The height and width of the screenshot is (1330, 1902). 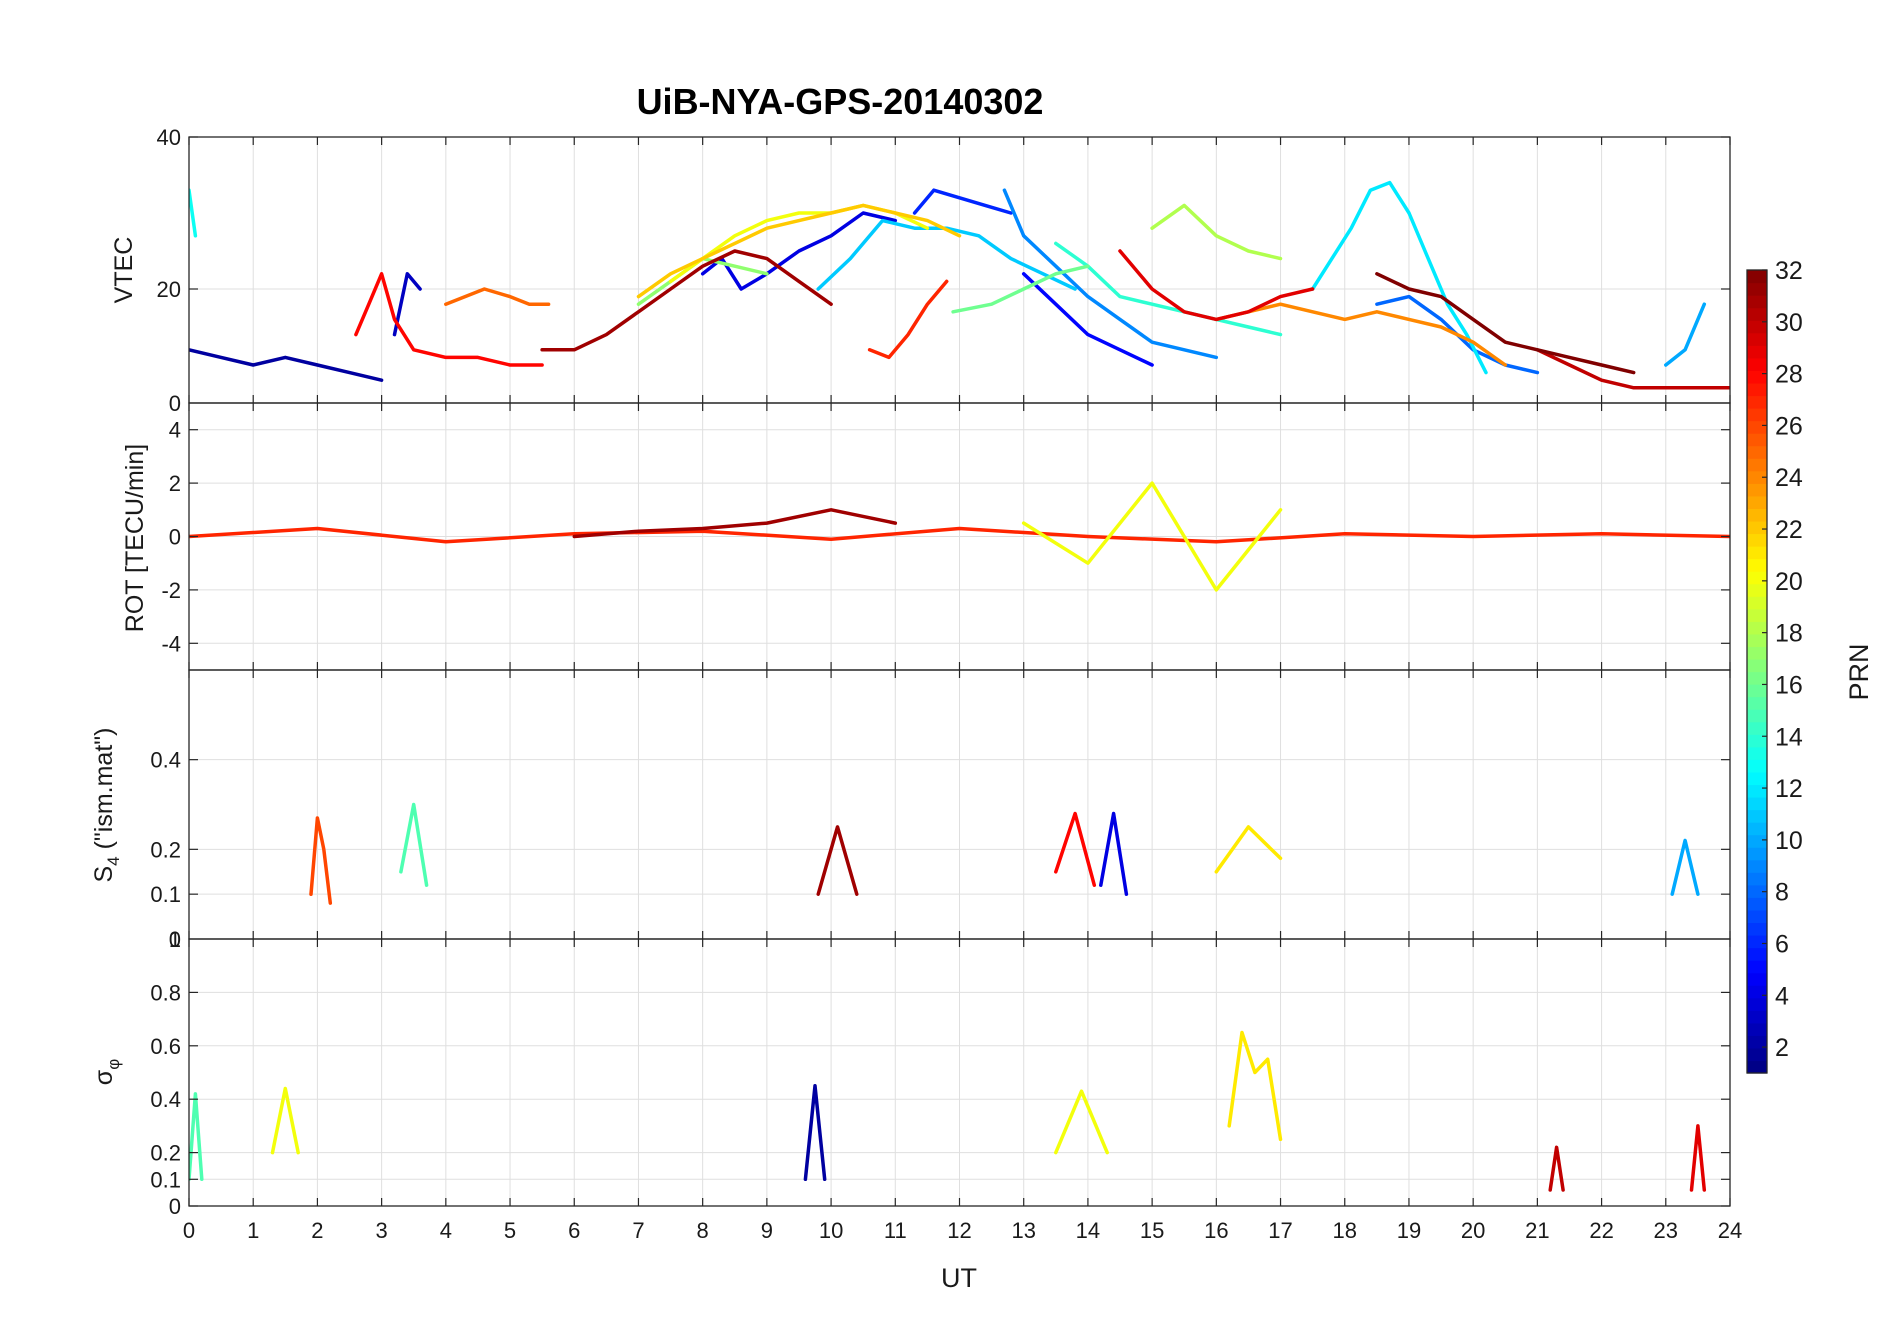 I want to click on xtick-label: 0, so click(x=189, y=1230).